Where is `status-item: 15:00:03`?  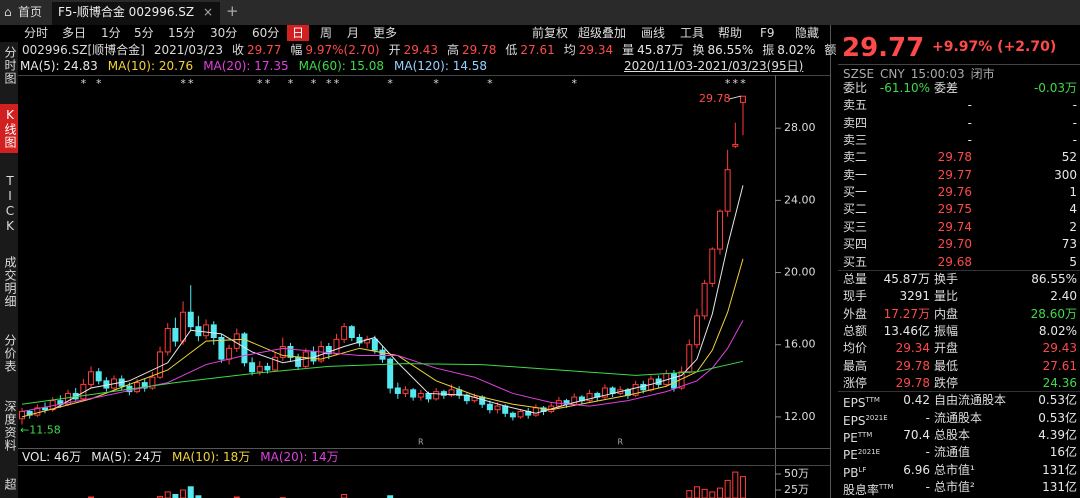 status-item: 15:00:03 is located at coordinates (937, 74).